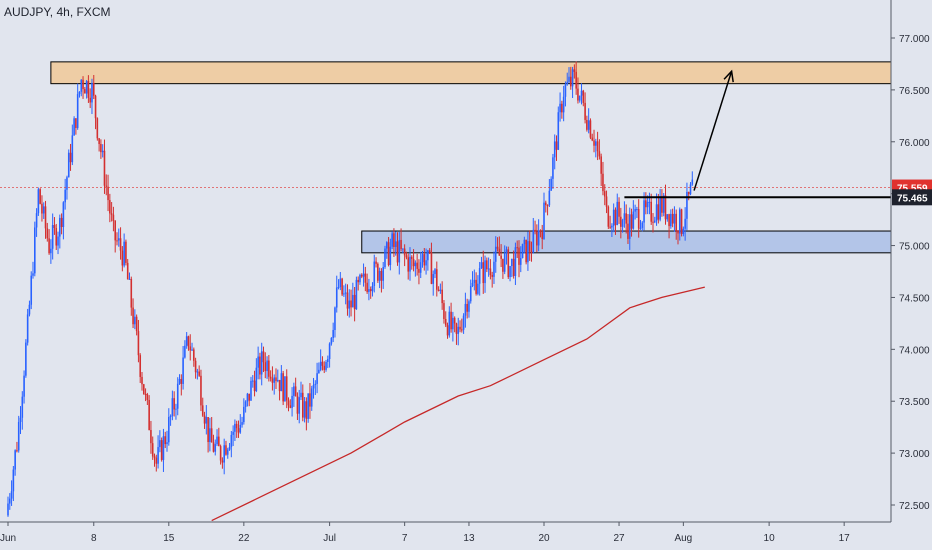  I want to click on time-tick-label: 7, so click(405, 538).